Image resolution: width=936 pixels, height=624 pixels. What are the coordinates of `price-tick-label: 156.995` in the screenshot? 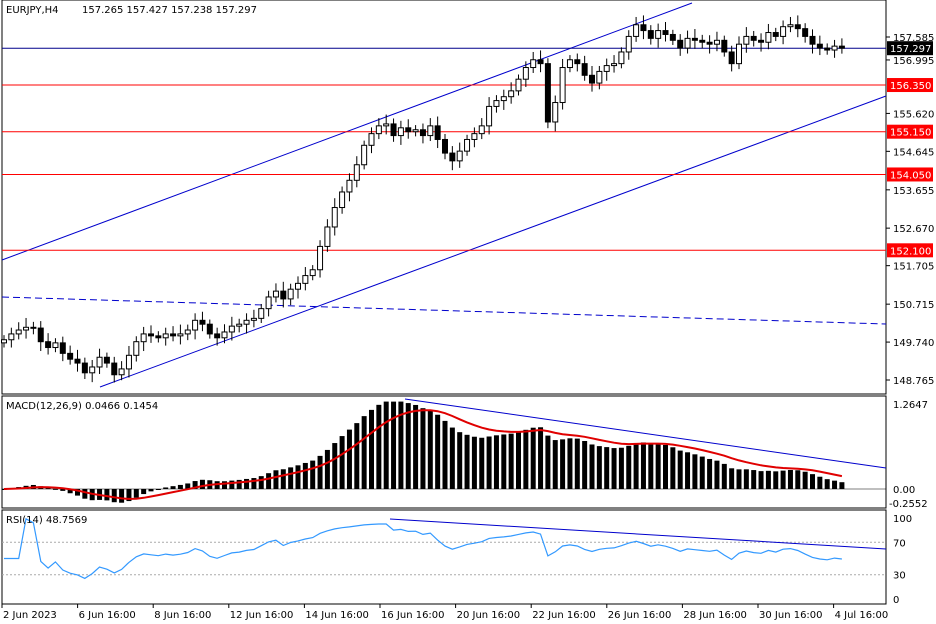 It's located at (913, 61).